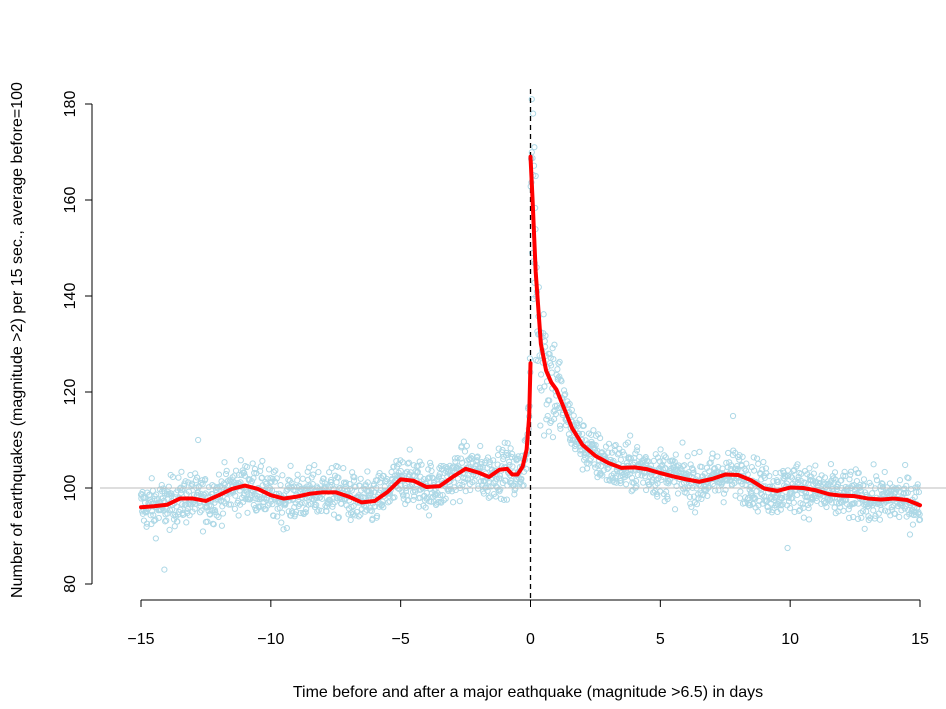  What do you see at coordinates (920, 639) in the screenshot?
I see `x-tick-label: 15` at bounding box center [920, 639].